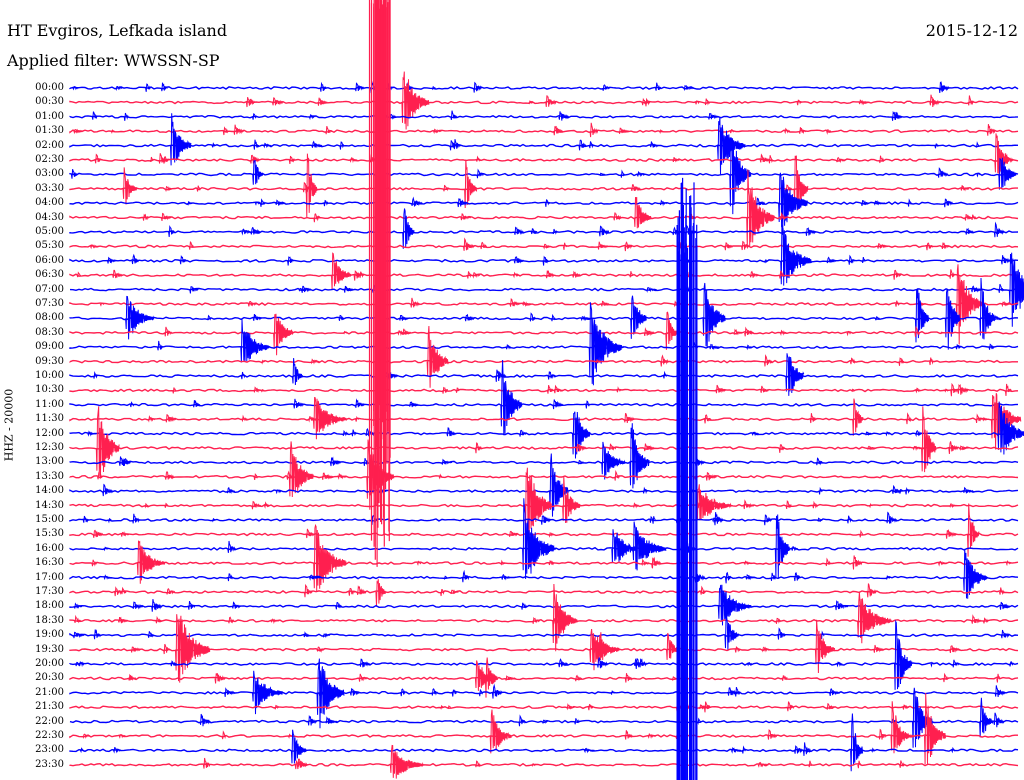 This screenshot has height=780, width=1024. Describe the element at coordinates (49, 404) in the screenshot. I see `row-label: 11:00` at that location.